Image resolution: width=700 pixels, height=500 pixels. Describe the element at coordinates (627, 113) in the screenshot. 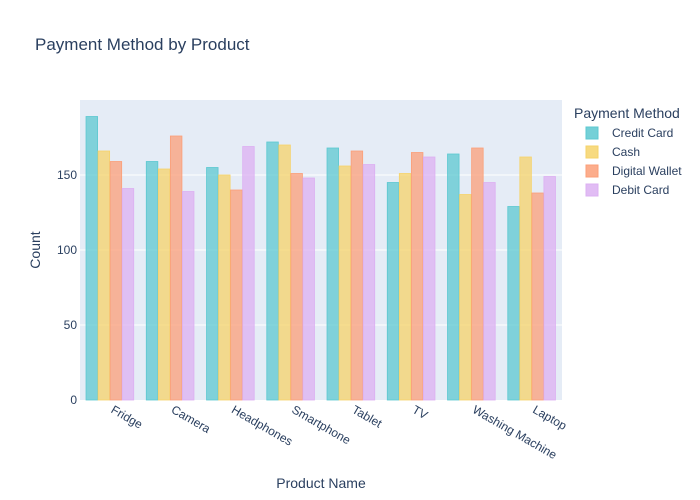

I see `legend-title: Payment Method` at that location.